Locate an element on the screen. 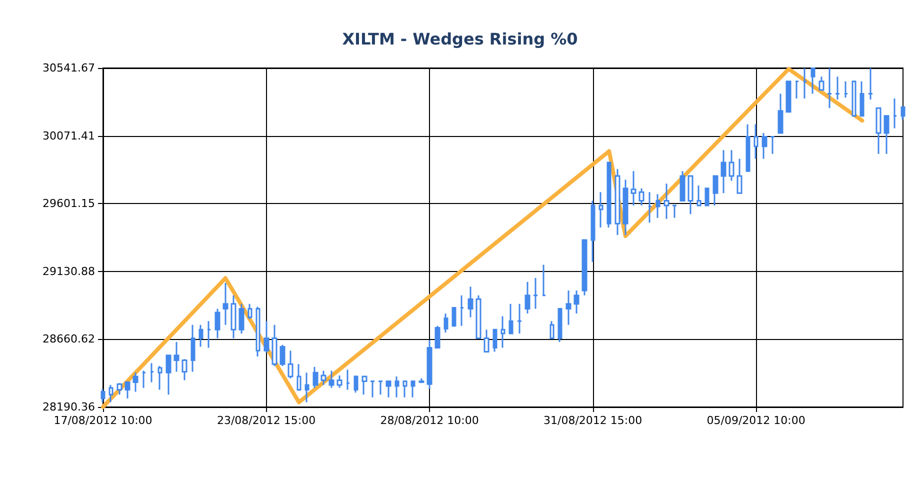 The height and width of the screenshot is (500, 920). chart-title: XILTM - Wedges Rising %0 is located at coordinates (460, 39).